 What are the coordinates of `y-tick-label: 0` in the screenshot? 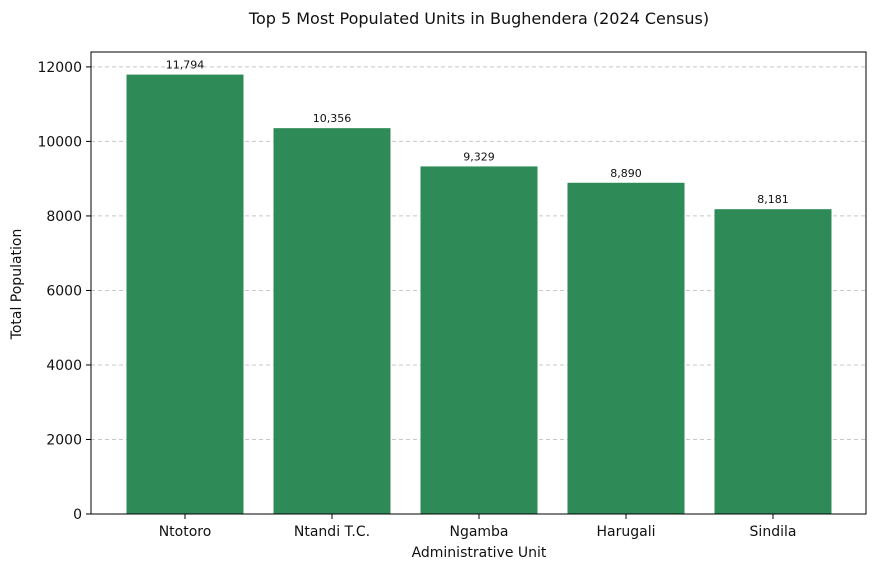 It's located at (77, 515).